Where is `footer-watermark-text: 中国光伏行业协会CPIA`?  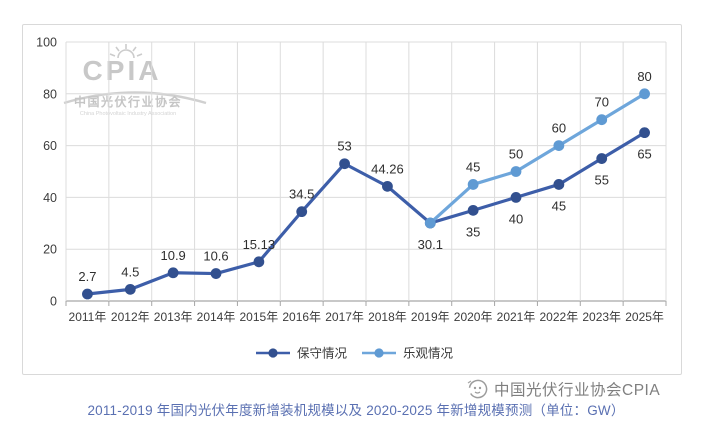 footer-watermark-text: 中国光伏行业协会CPIA is located at coordinates (577, 390).